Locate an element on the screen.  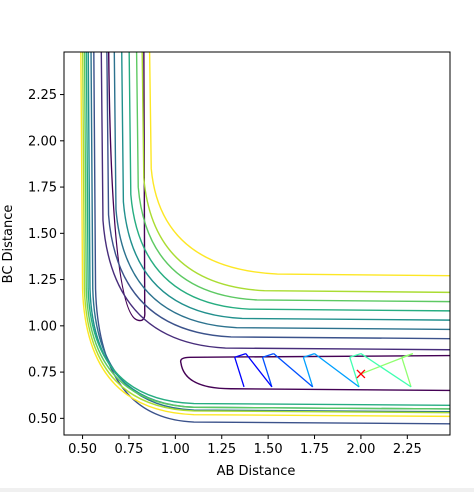
x-tick-label: 2.25 is located at coordinates (407, 449).